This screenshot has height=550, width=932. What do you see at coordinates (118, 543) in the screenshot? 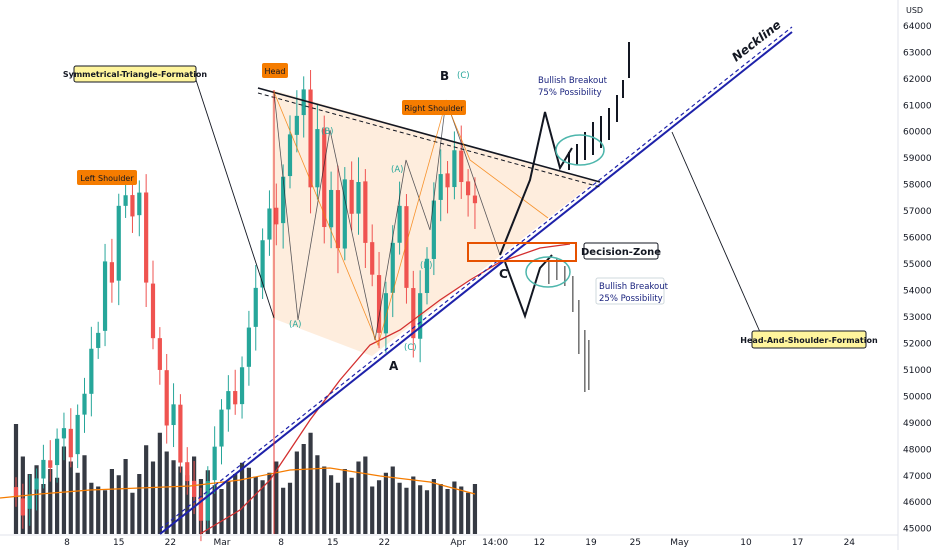
I see `x-tick-label: 15` at bounding box center [118, 543].